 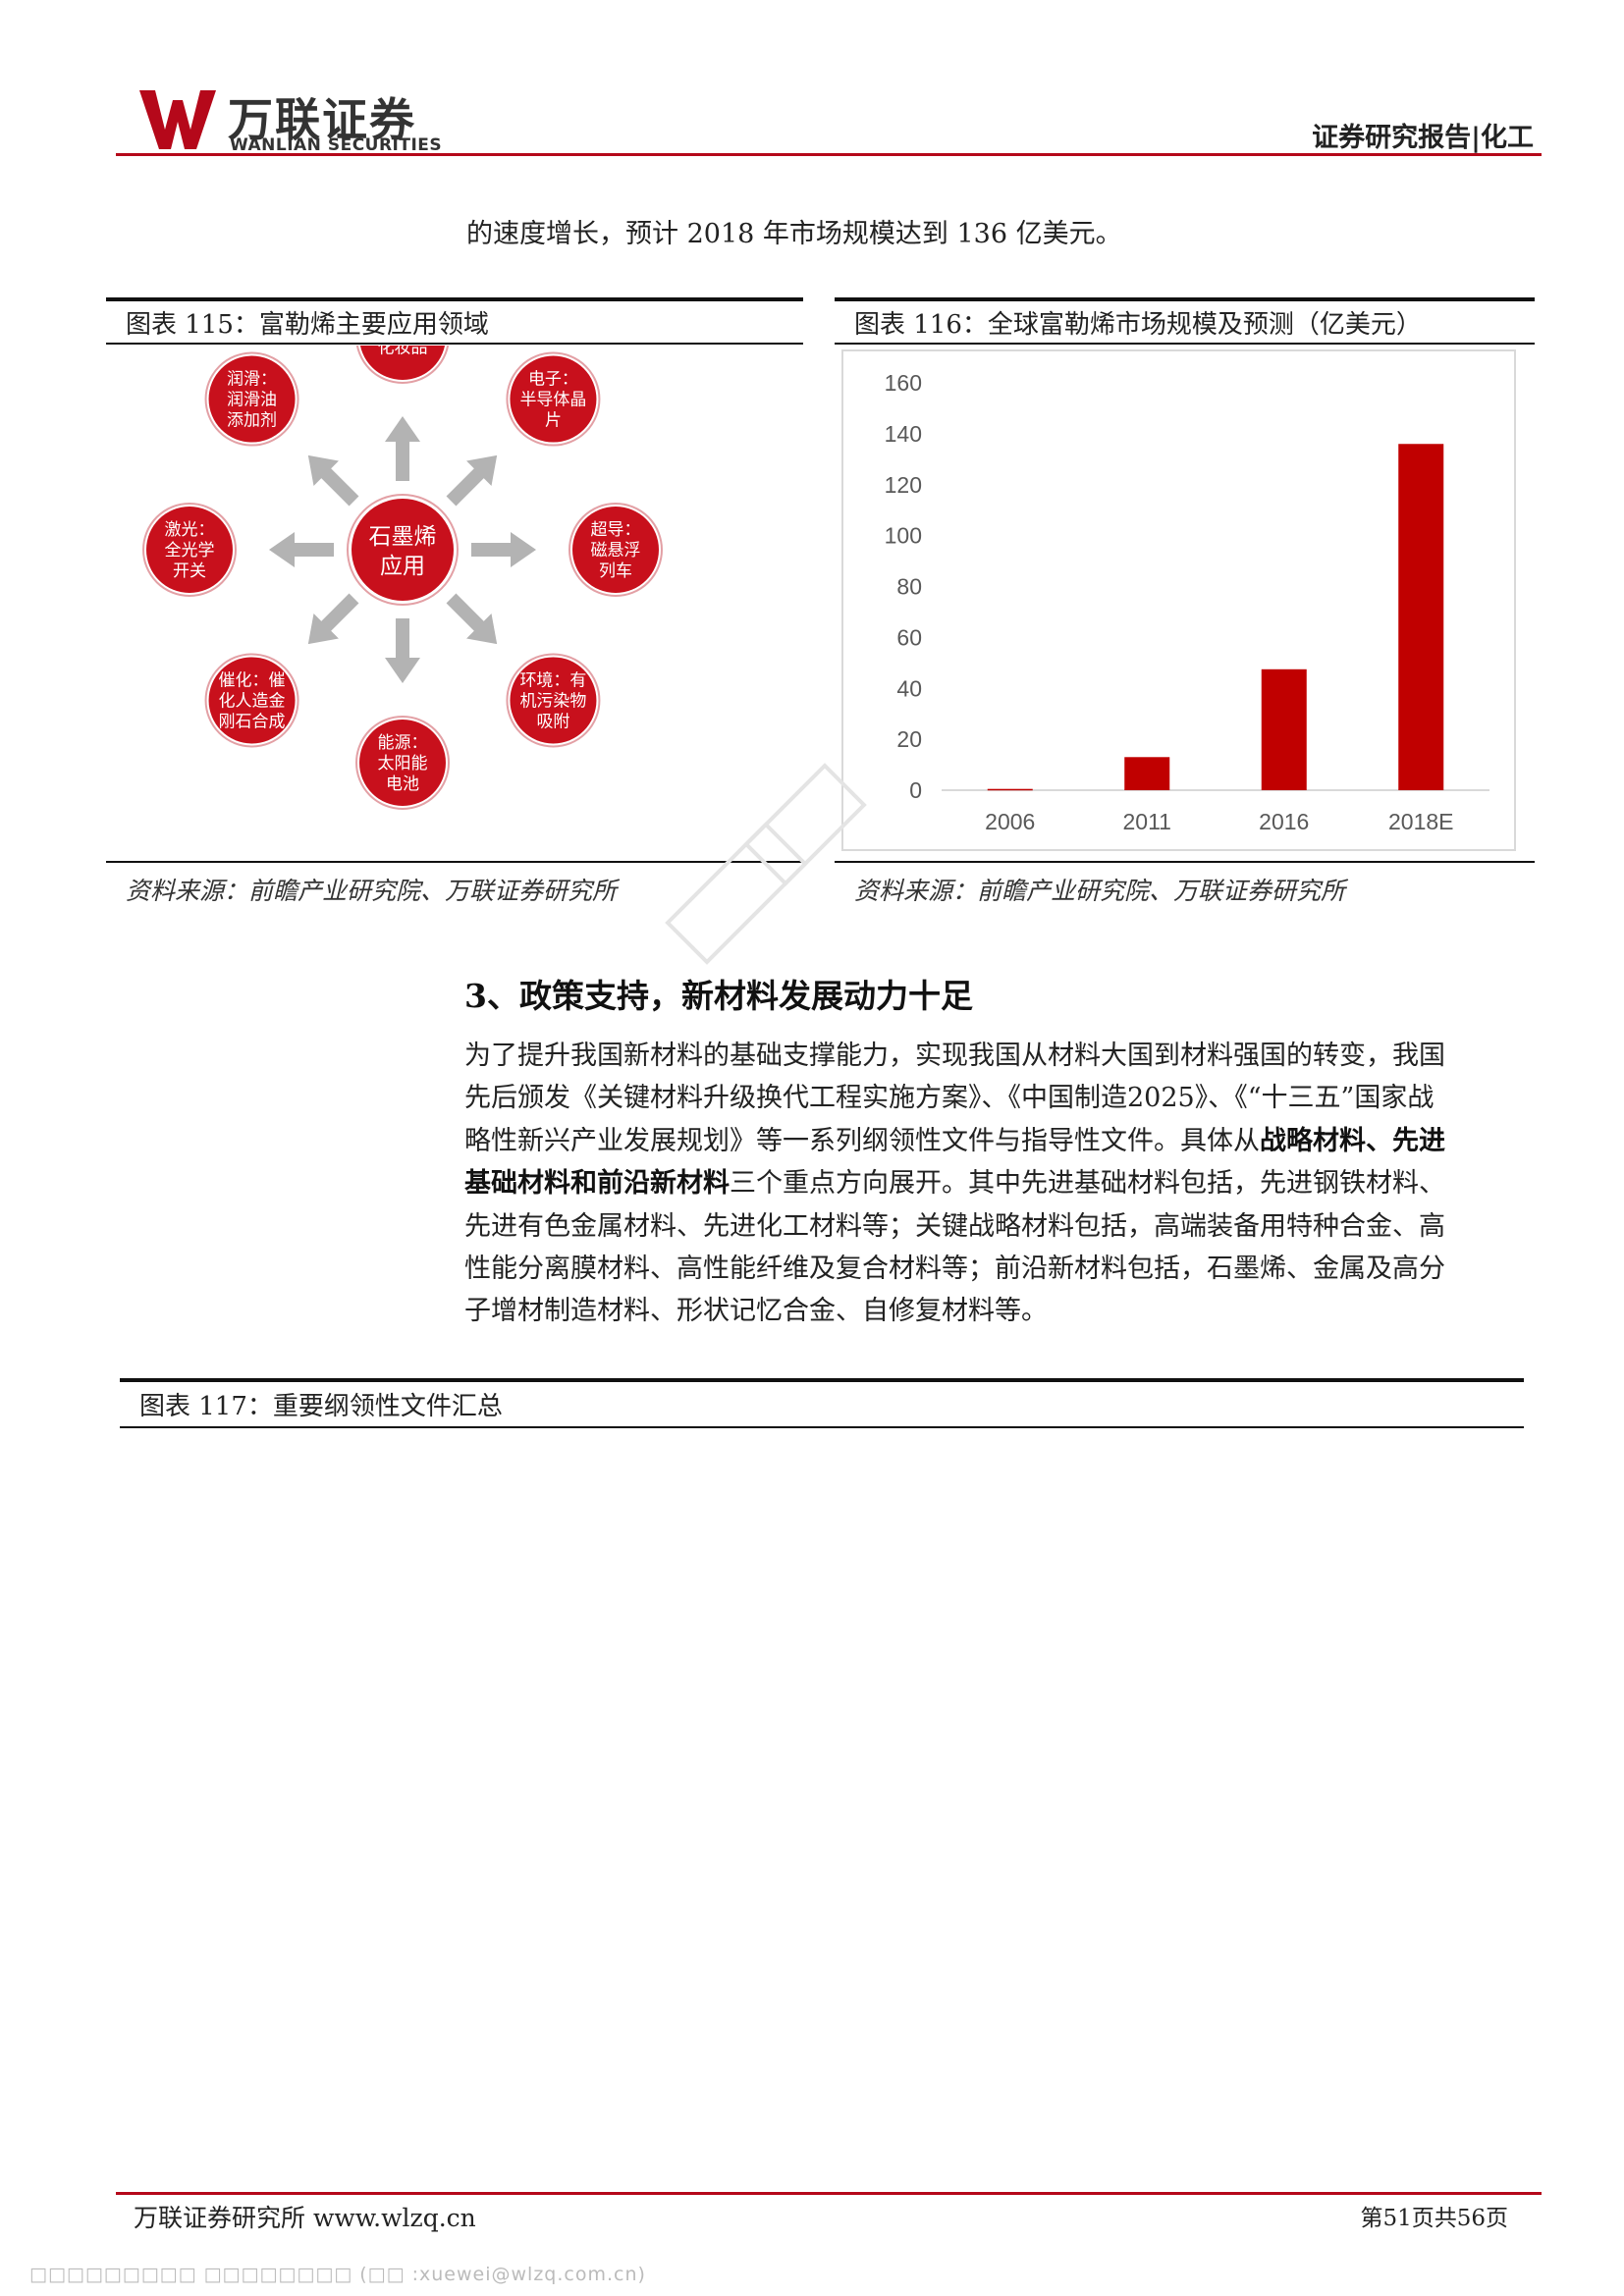 What do you see at coordinates (252, 421) in the screenshot?
I see `node-label: 添加剂` at bounding box center [252, 421].